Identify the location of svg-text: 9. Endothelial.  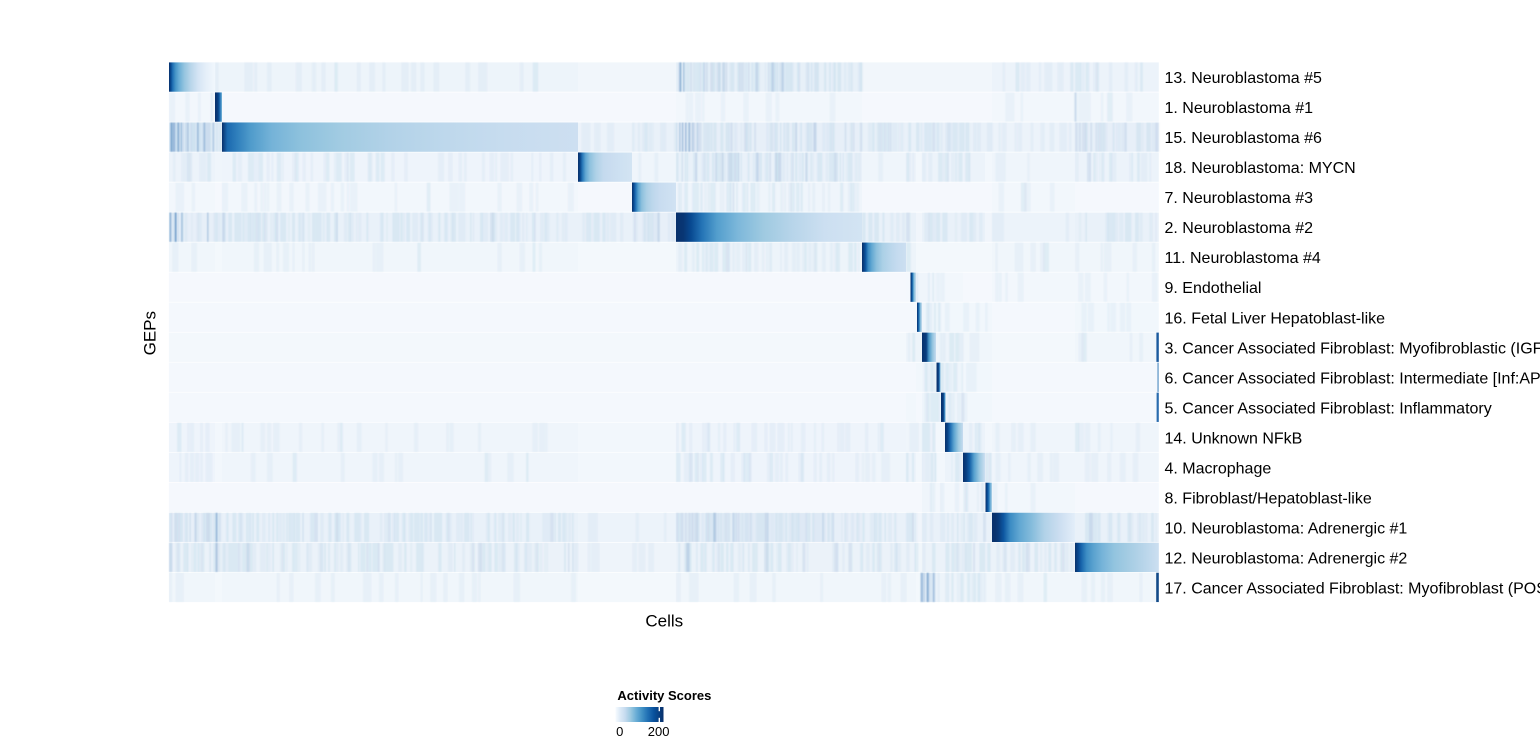
(1213, 288).